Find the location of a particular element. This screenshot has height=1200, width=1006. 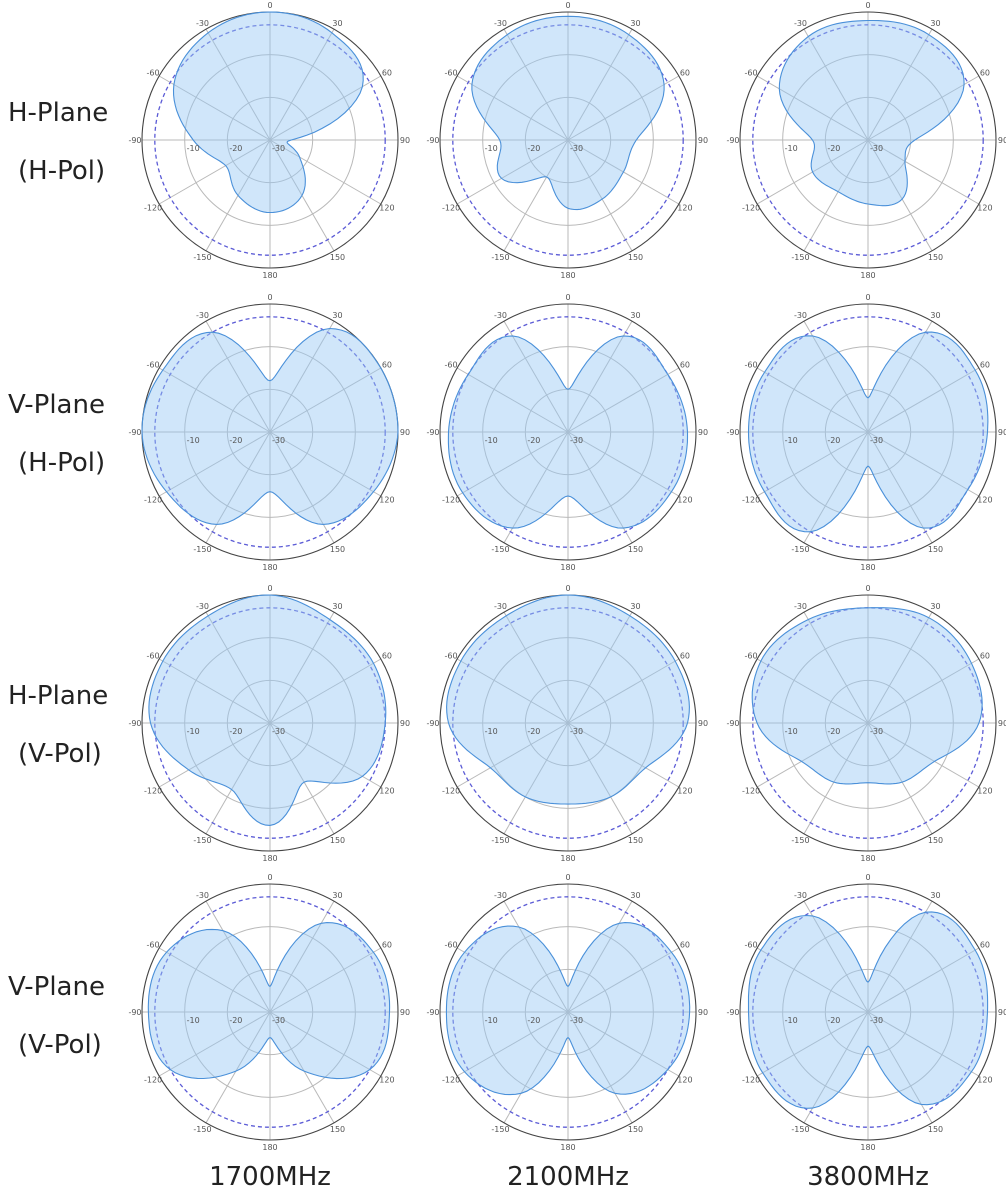

row-label-1-pol: (H-Pol) is located at coordinates (61, 171).